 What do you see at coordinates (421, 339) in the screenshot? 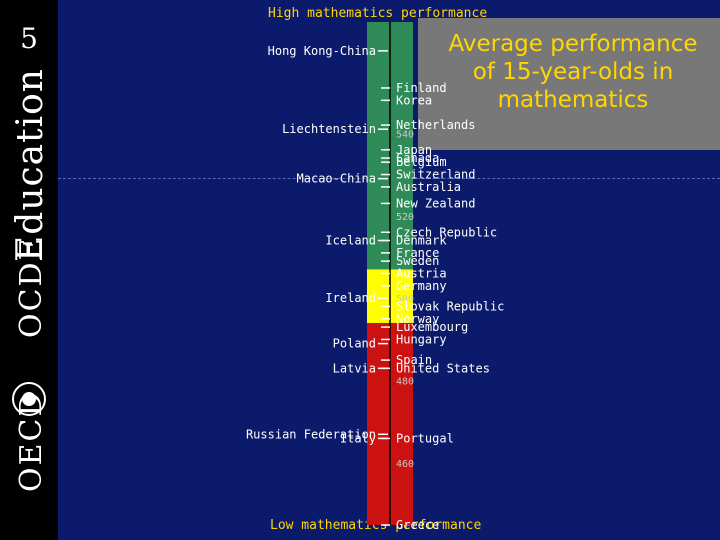
I see `right-country-label: Hungary` at bounding box center [421, 339].